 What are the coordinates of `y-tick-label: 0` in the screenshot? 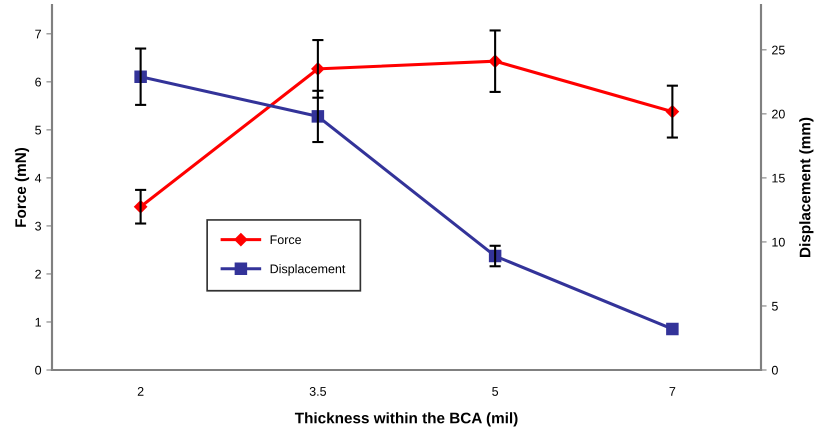 It's located at (38, 370).